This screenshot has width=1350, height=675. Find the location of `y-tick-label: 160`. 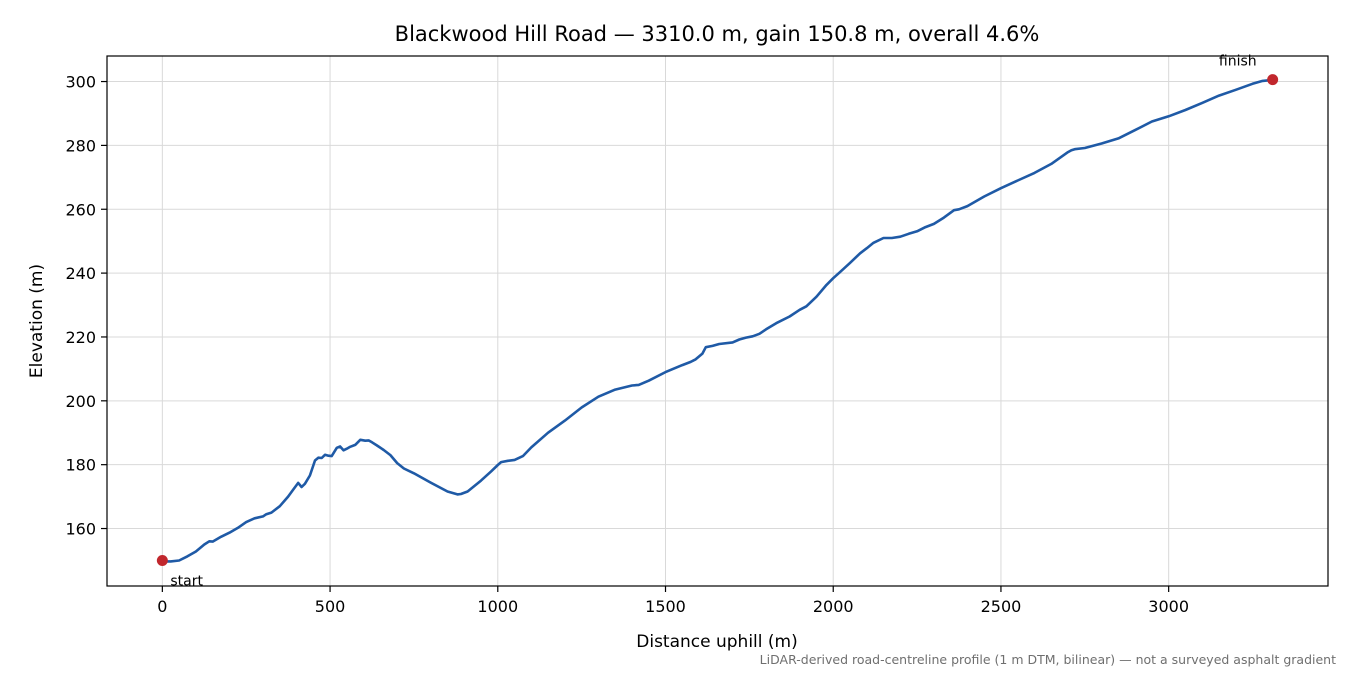

y-tick-label: 160 is located at coordinates (80, 529).